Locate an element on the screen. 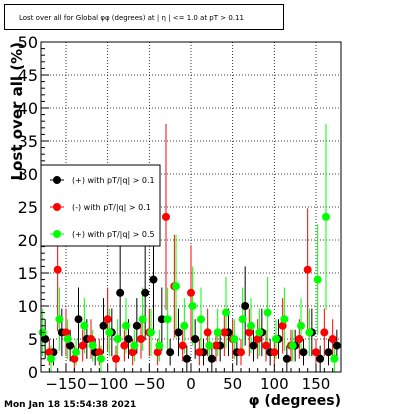  y-tick-label: 20 is located at coordinates (28, 240).